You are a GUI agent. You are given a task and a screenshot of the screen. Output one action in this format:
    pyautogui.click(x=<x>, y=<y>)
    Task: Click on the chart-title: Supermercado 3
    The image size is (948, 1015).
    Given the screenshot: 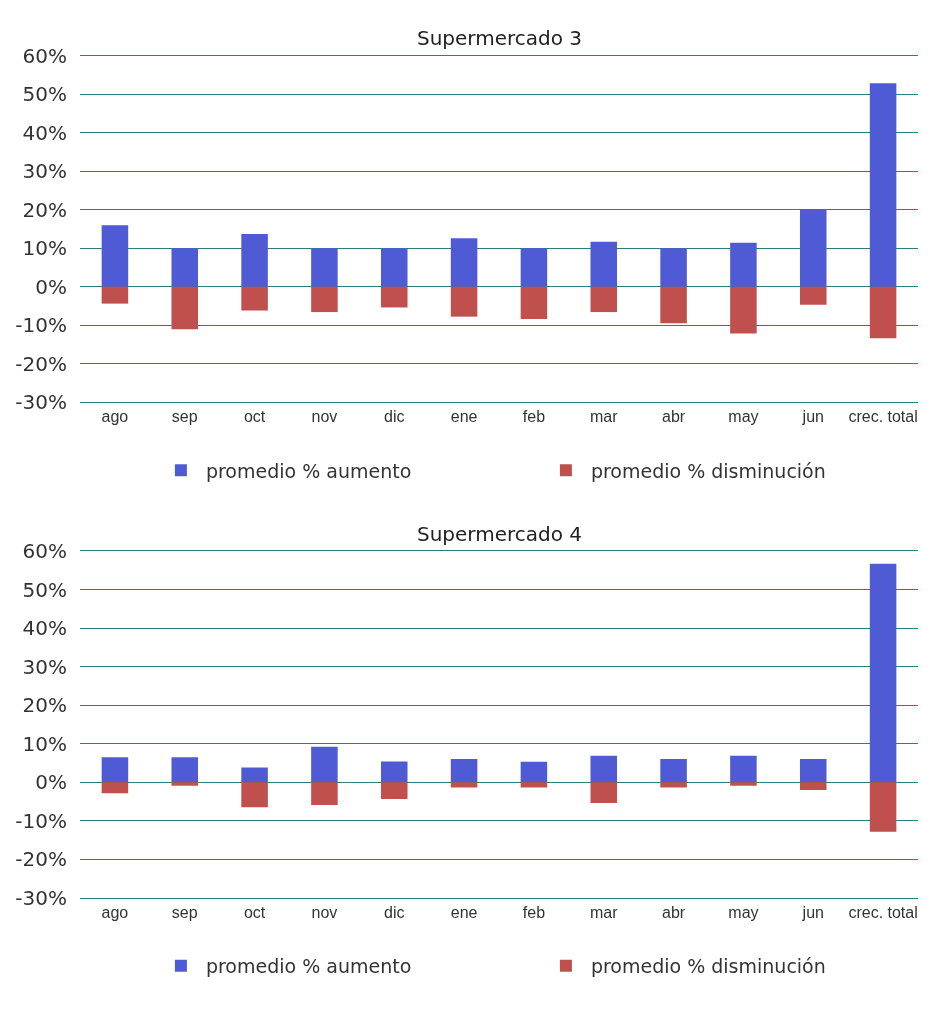 What is the action you would take?
    pyautogui.click(x=500, y=38)
    